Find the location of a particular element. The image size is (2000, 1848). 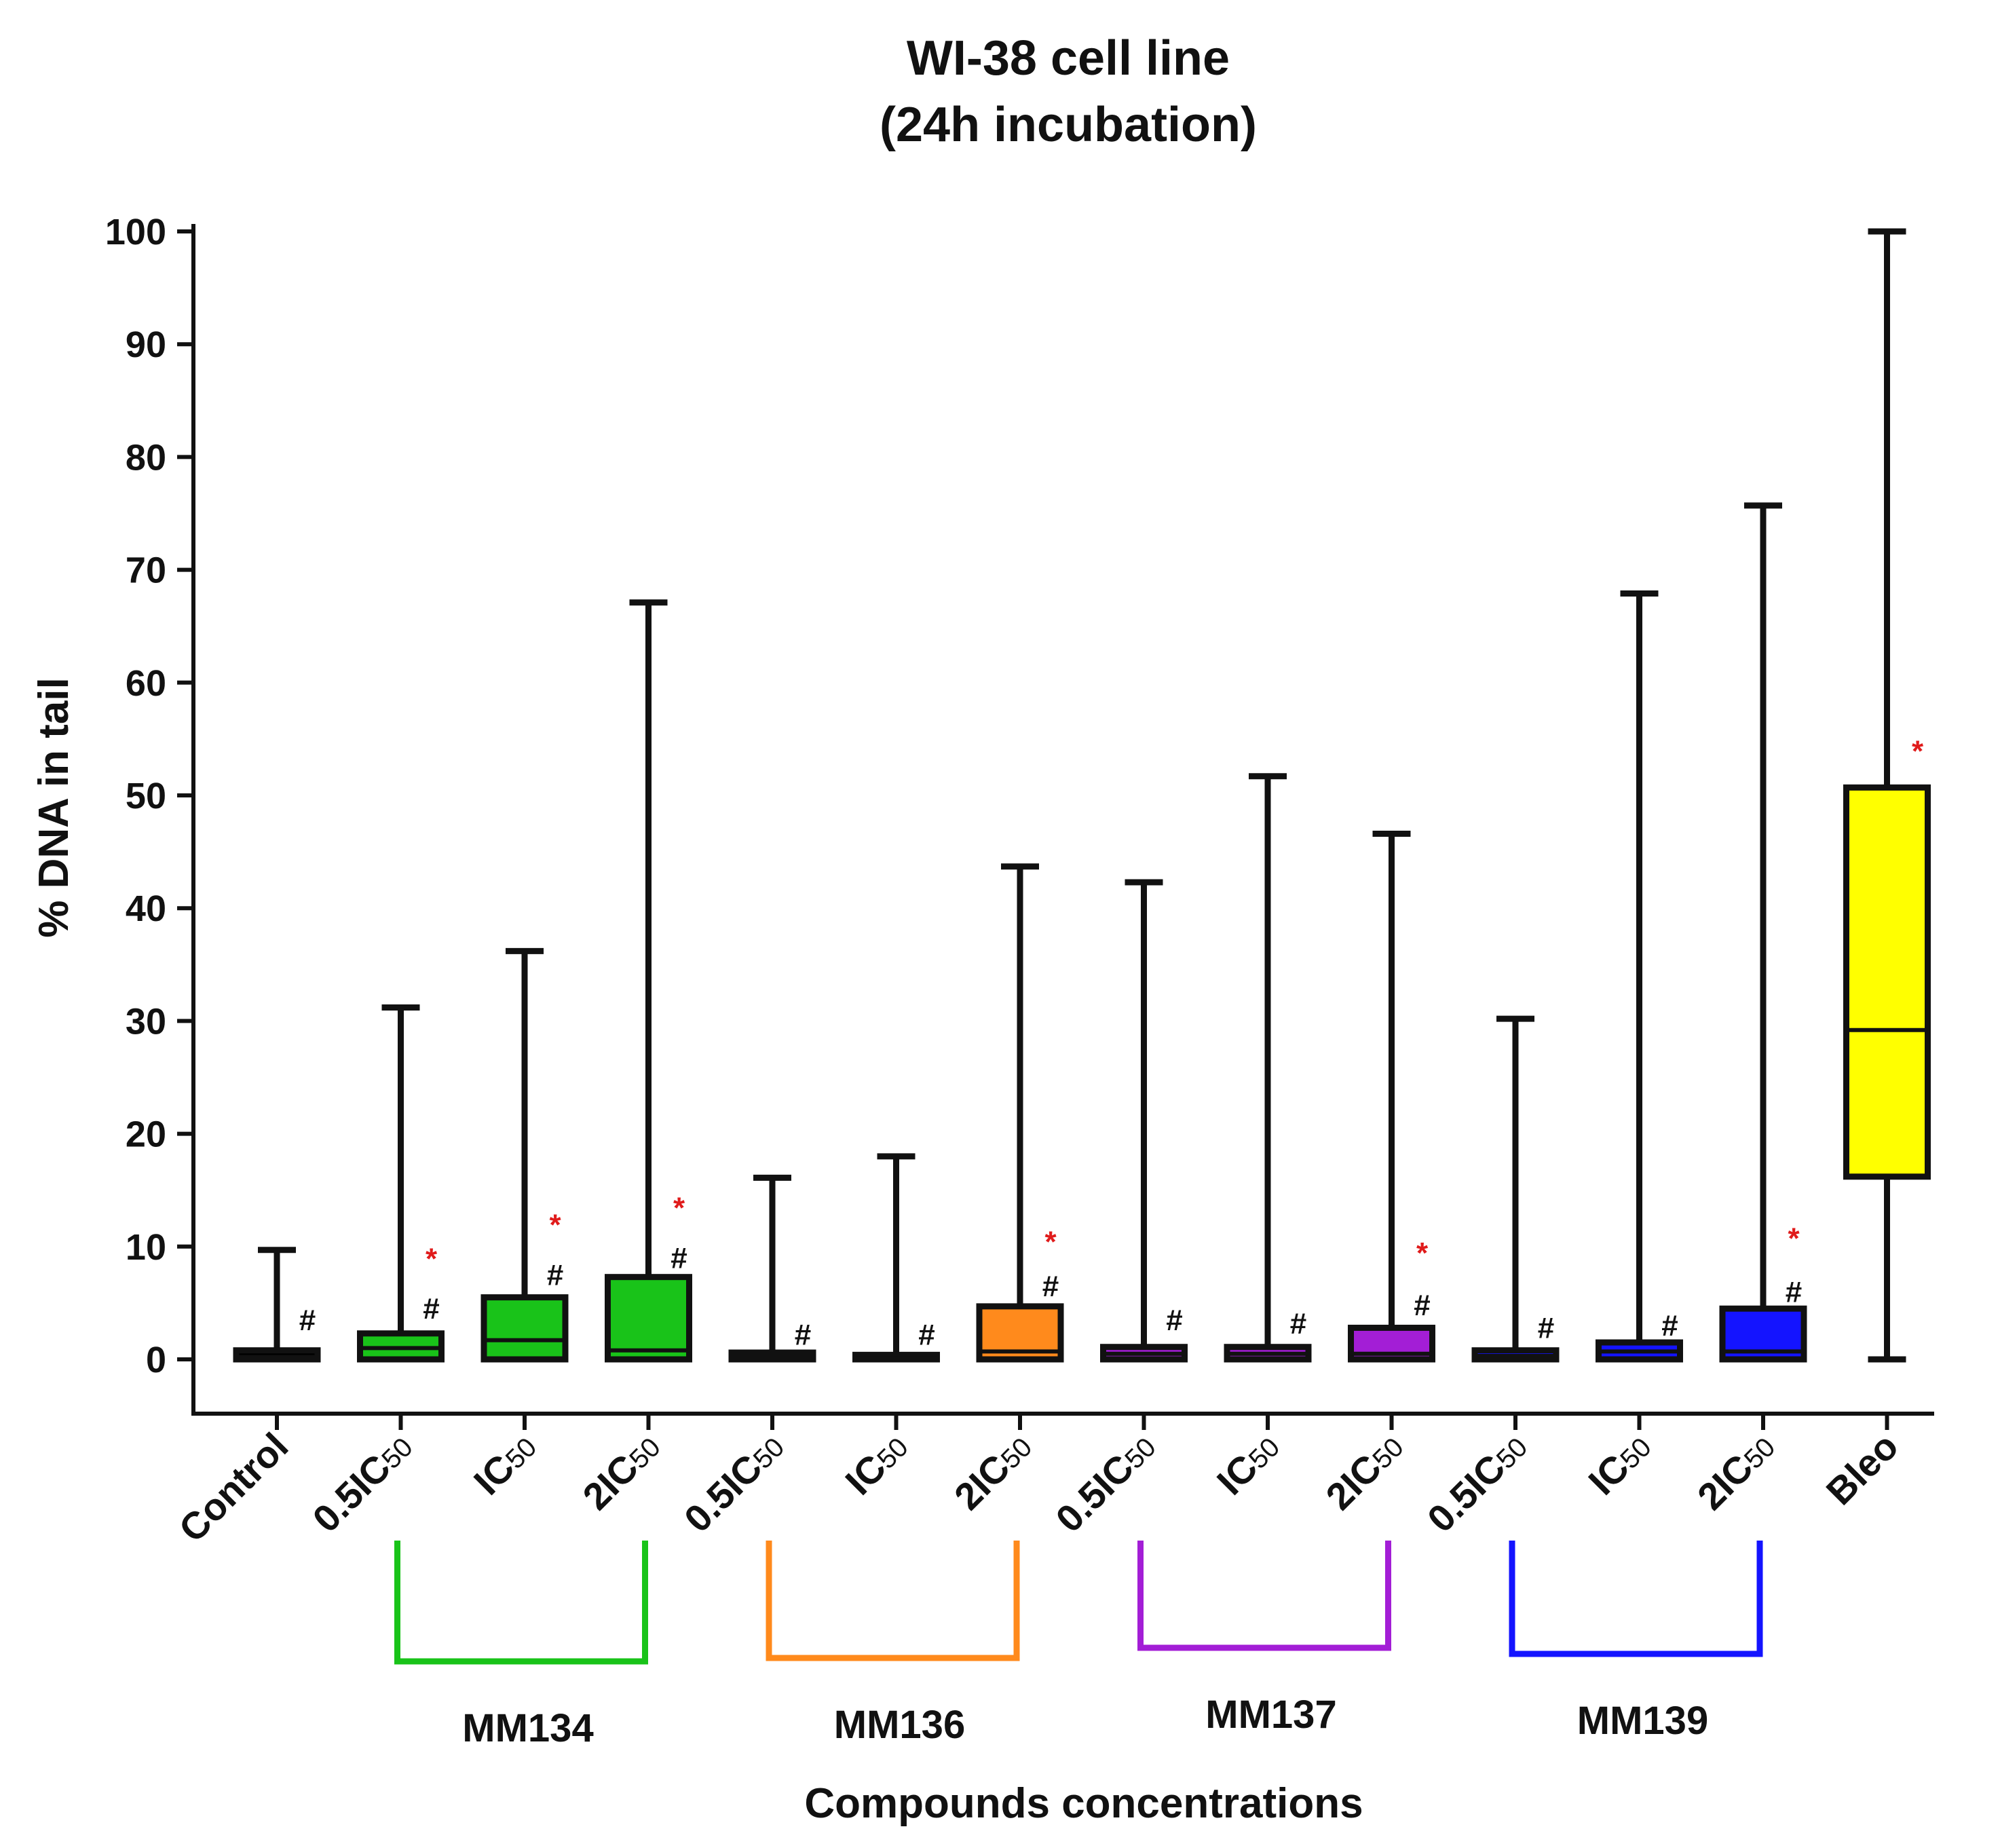

x-tick-label-main: Bleo is located at coordinates (1862, 1469).